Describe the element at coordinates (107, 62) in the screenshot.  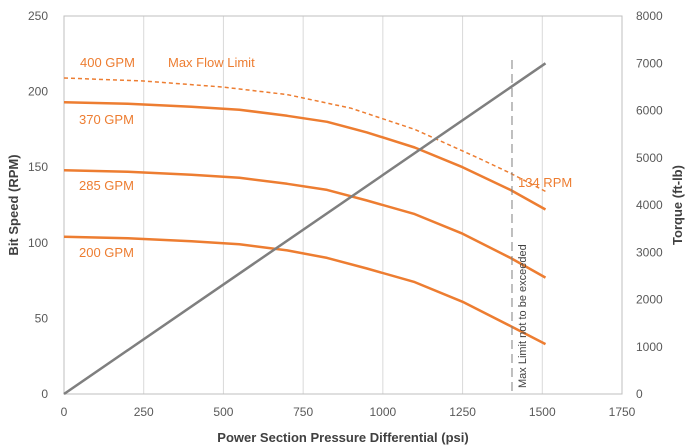
I see `series-label-400-gpm: 400 GPM` at that location.